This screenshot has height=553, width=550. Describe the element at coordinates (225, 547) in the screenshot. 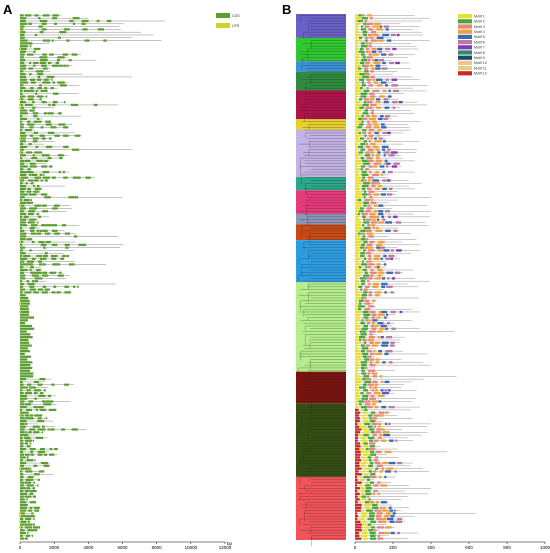

I see `panel-a-tick-label: 12000` at that location.